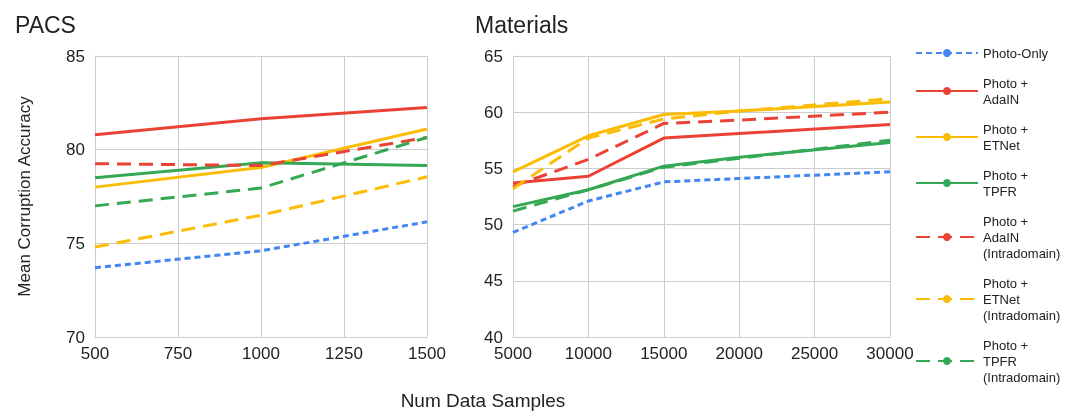 The width and height of the screenshot is (1070, 417). What do you see at coordinates (701, 202) in the screenshot?
I see `line-series` at bounding box center [701, 202].